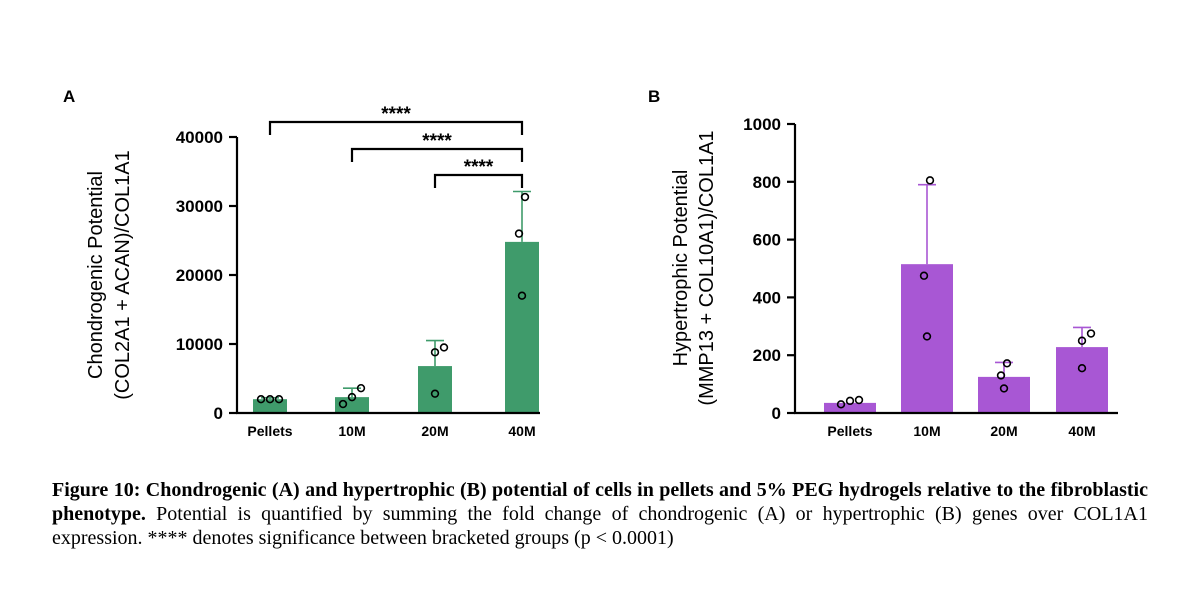 The image size is (1200, 615). I want to click on y-axis-label: Hypertrophic Potential, so click(681, 268).